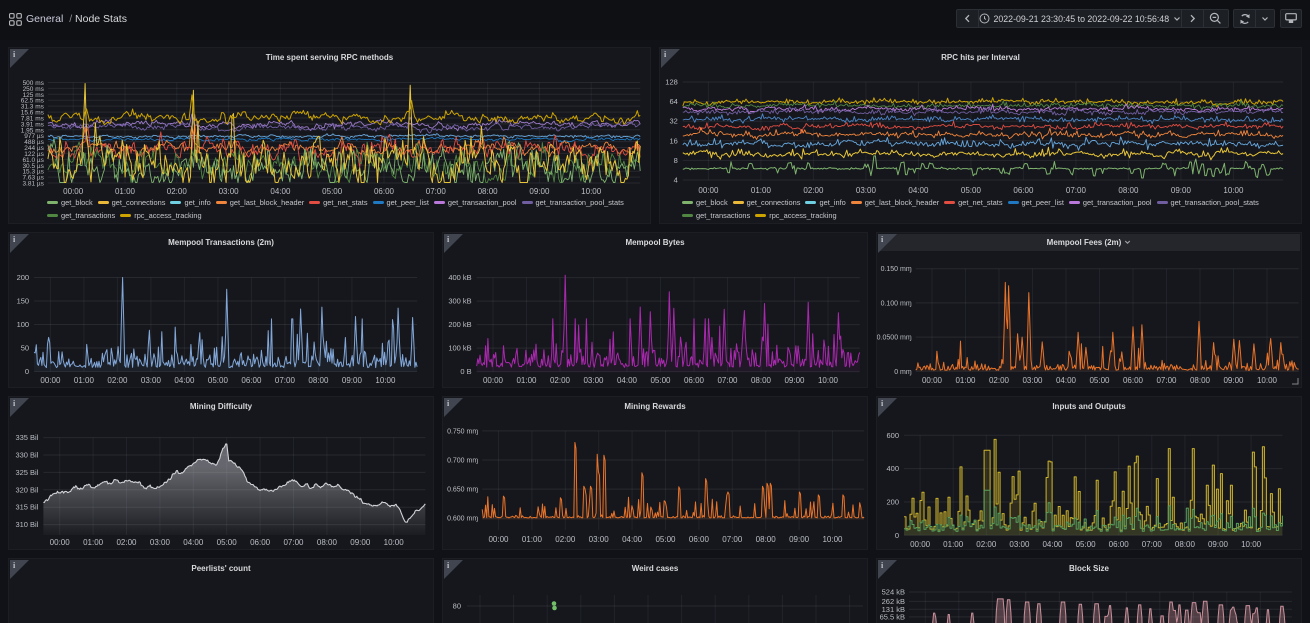 Image resolution: width=1310 pixels, height=623 pixels. I want to click on svg-text: 8, so click(676, 160).